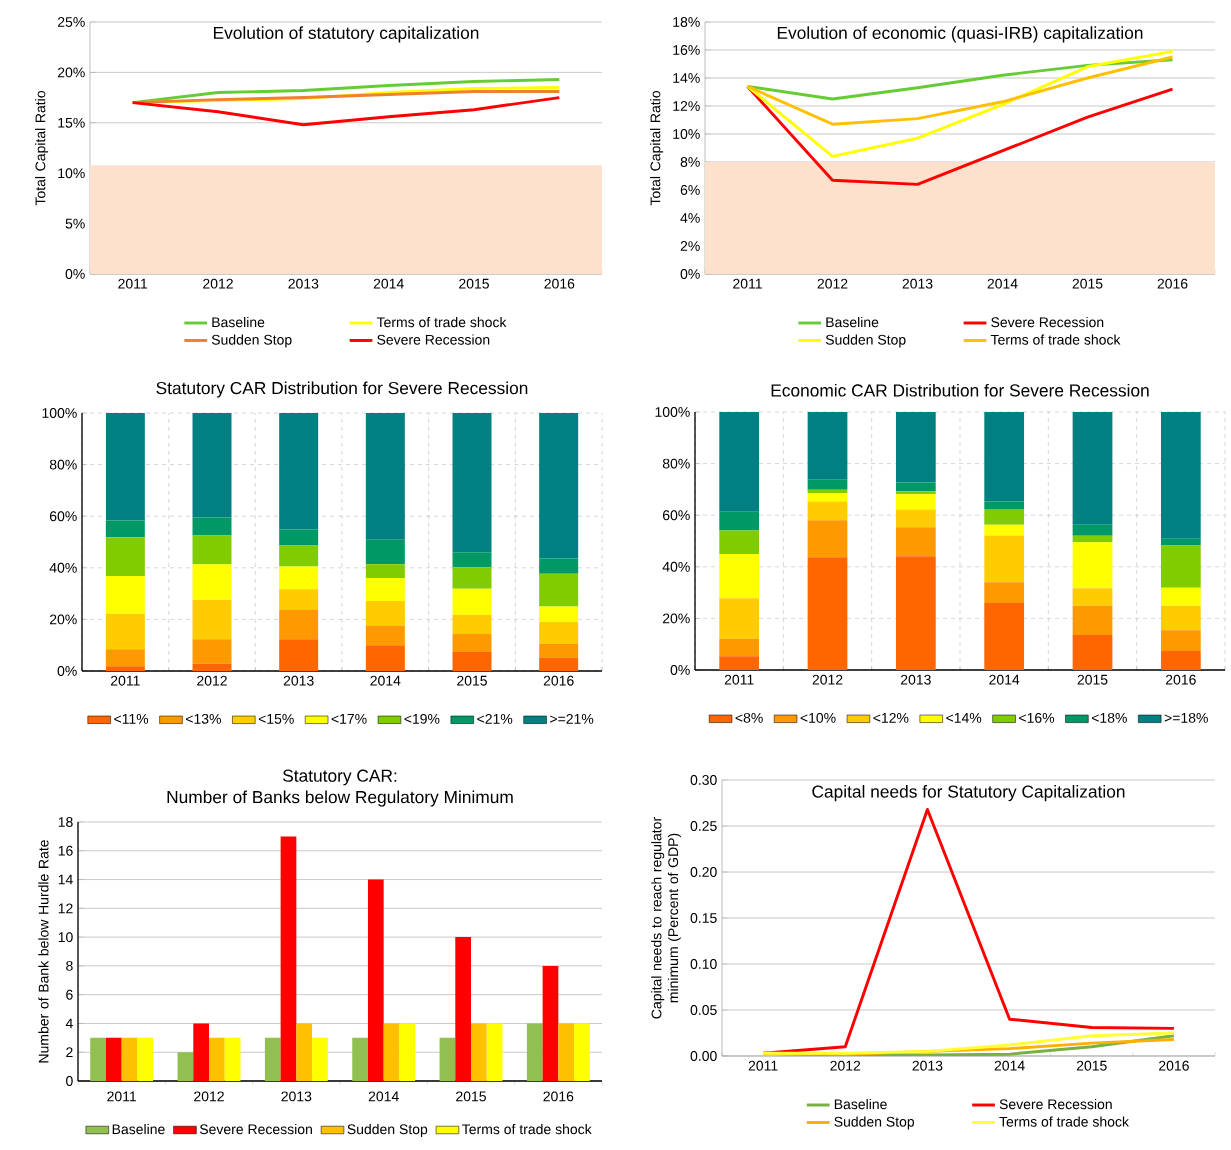 The image size is (1231, 1150). I want to click on y-tick-label: 18, so click(65, 822).